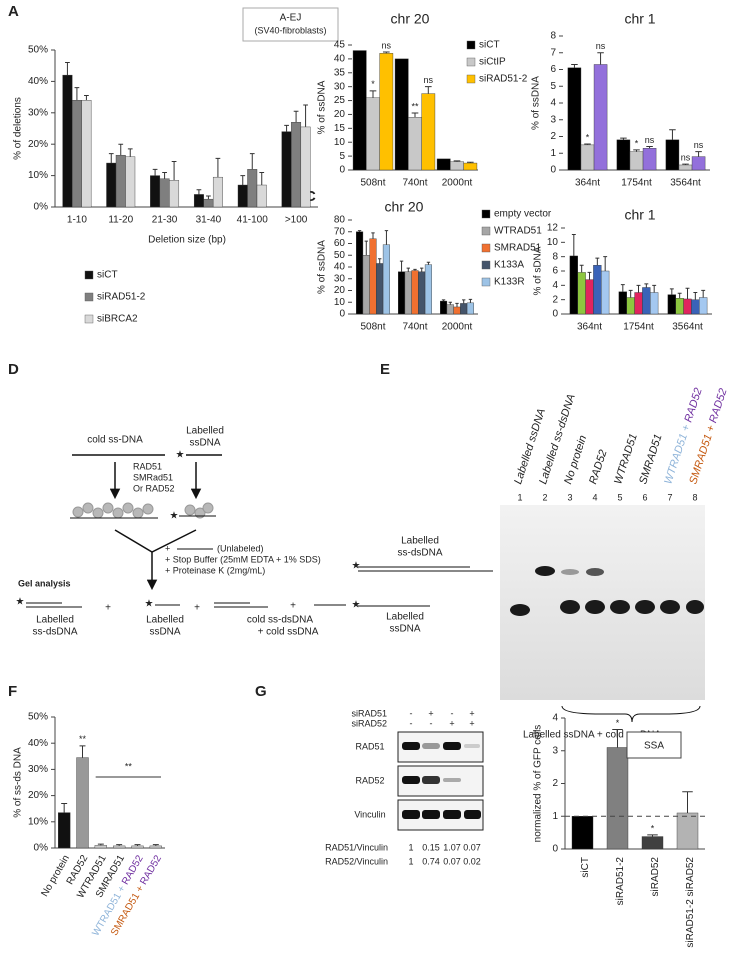 This screenshot has width=738, height=955. I want to click on y-tick-label: 6, so click(553, 69).